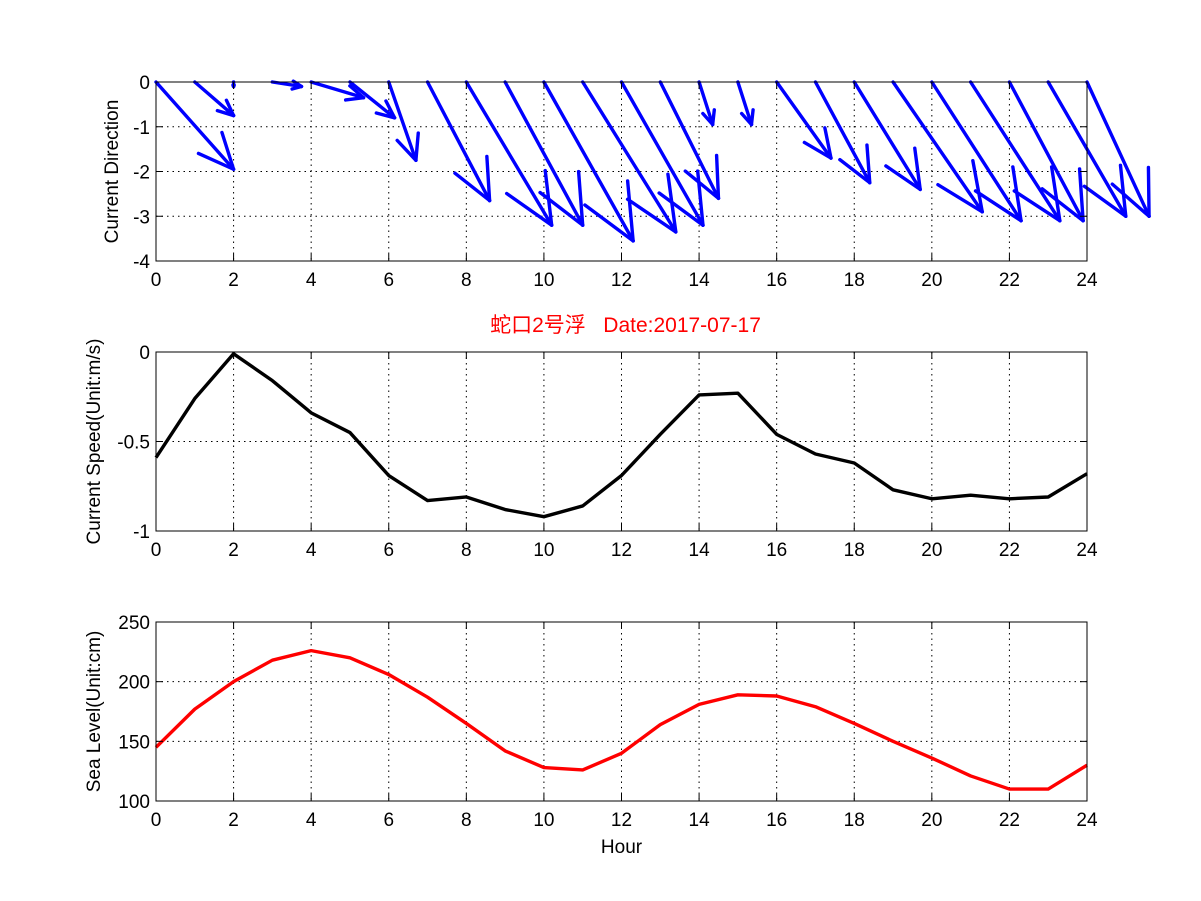 This screenshot has width=1201, height=901. Describe the element at coordinates (625, 325) in the screenshot. I see `current-speed-title: 蛇口2号浮 Date:2017-07-17` at that location.